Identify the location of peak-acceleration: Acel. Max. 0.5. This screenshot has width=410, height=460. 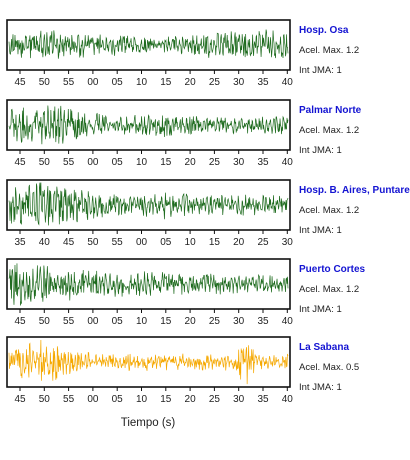
(329, 367).